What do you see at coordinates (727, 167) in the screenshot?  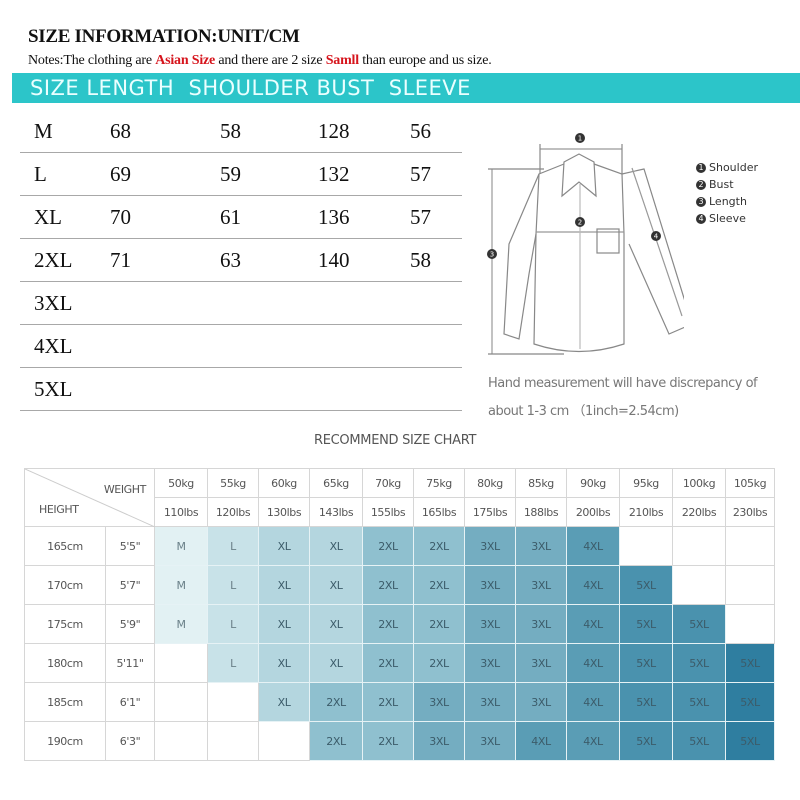 I see `legend-item-shoulder: 1 Shoulder` at bounding box center [727, 167].